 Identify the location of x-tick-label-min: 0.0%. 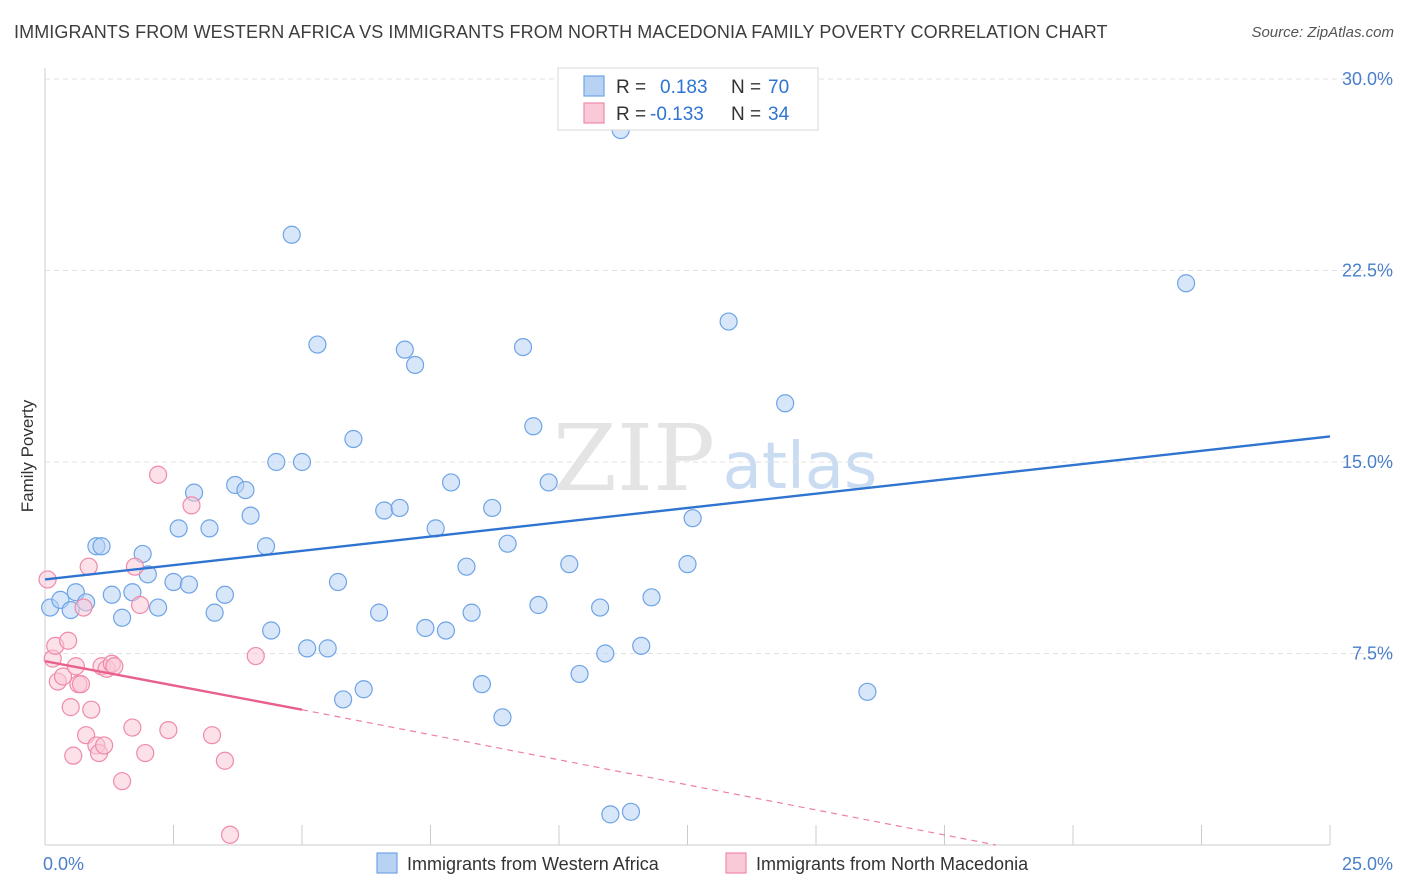
(63, 864).